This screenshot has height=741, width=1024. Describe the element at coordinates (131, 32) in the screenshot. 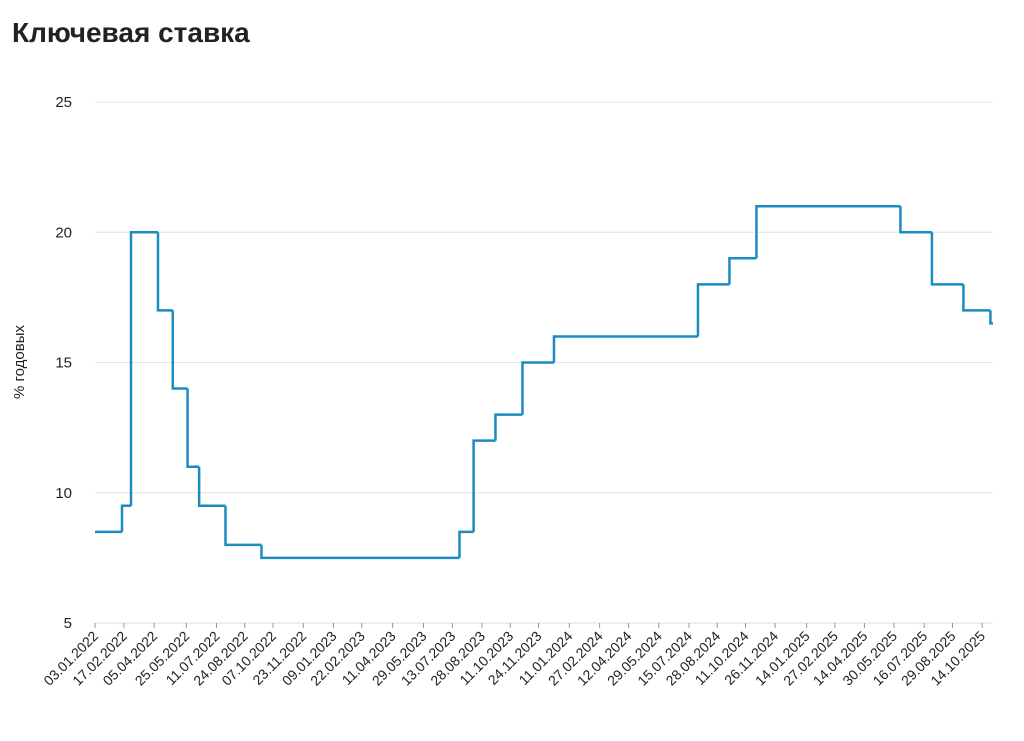

I see `chart-title: Ключевая ставка` at that location.